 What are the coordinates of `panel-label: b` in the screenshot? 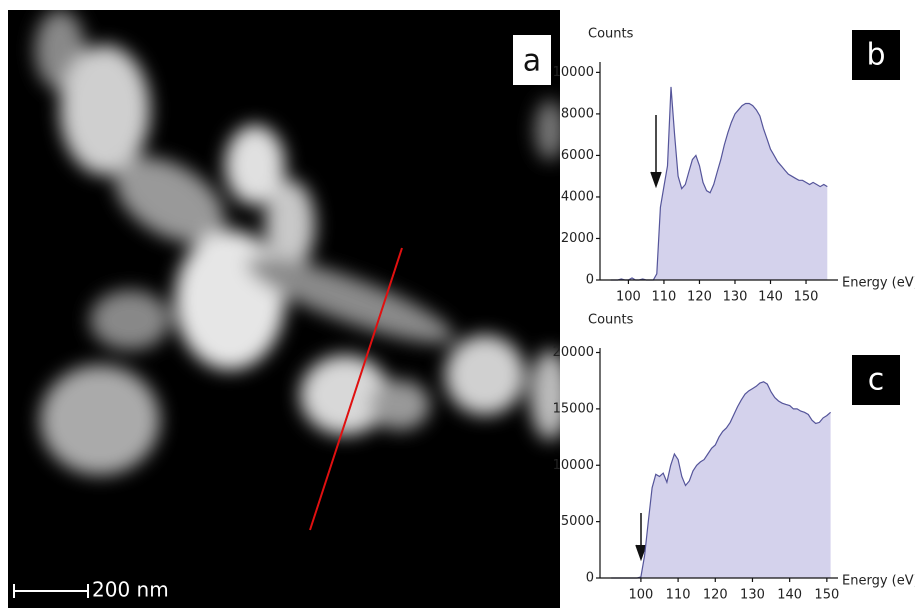 It's located at (875, 55).